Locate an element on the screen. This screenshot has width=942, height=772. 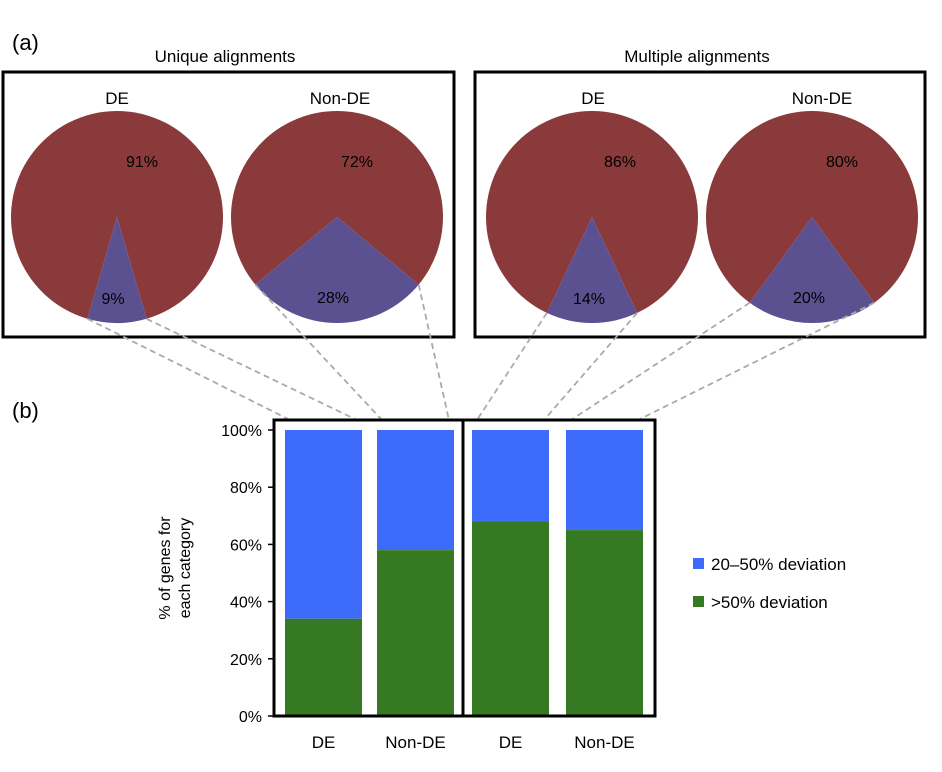
pie-1-minor-label: 9% is located at coordinates (112, 299).